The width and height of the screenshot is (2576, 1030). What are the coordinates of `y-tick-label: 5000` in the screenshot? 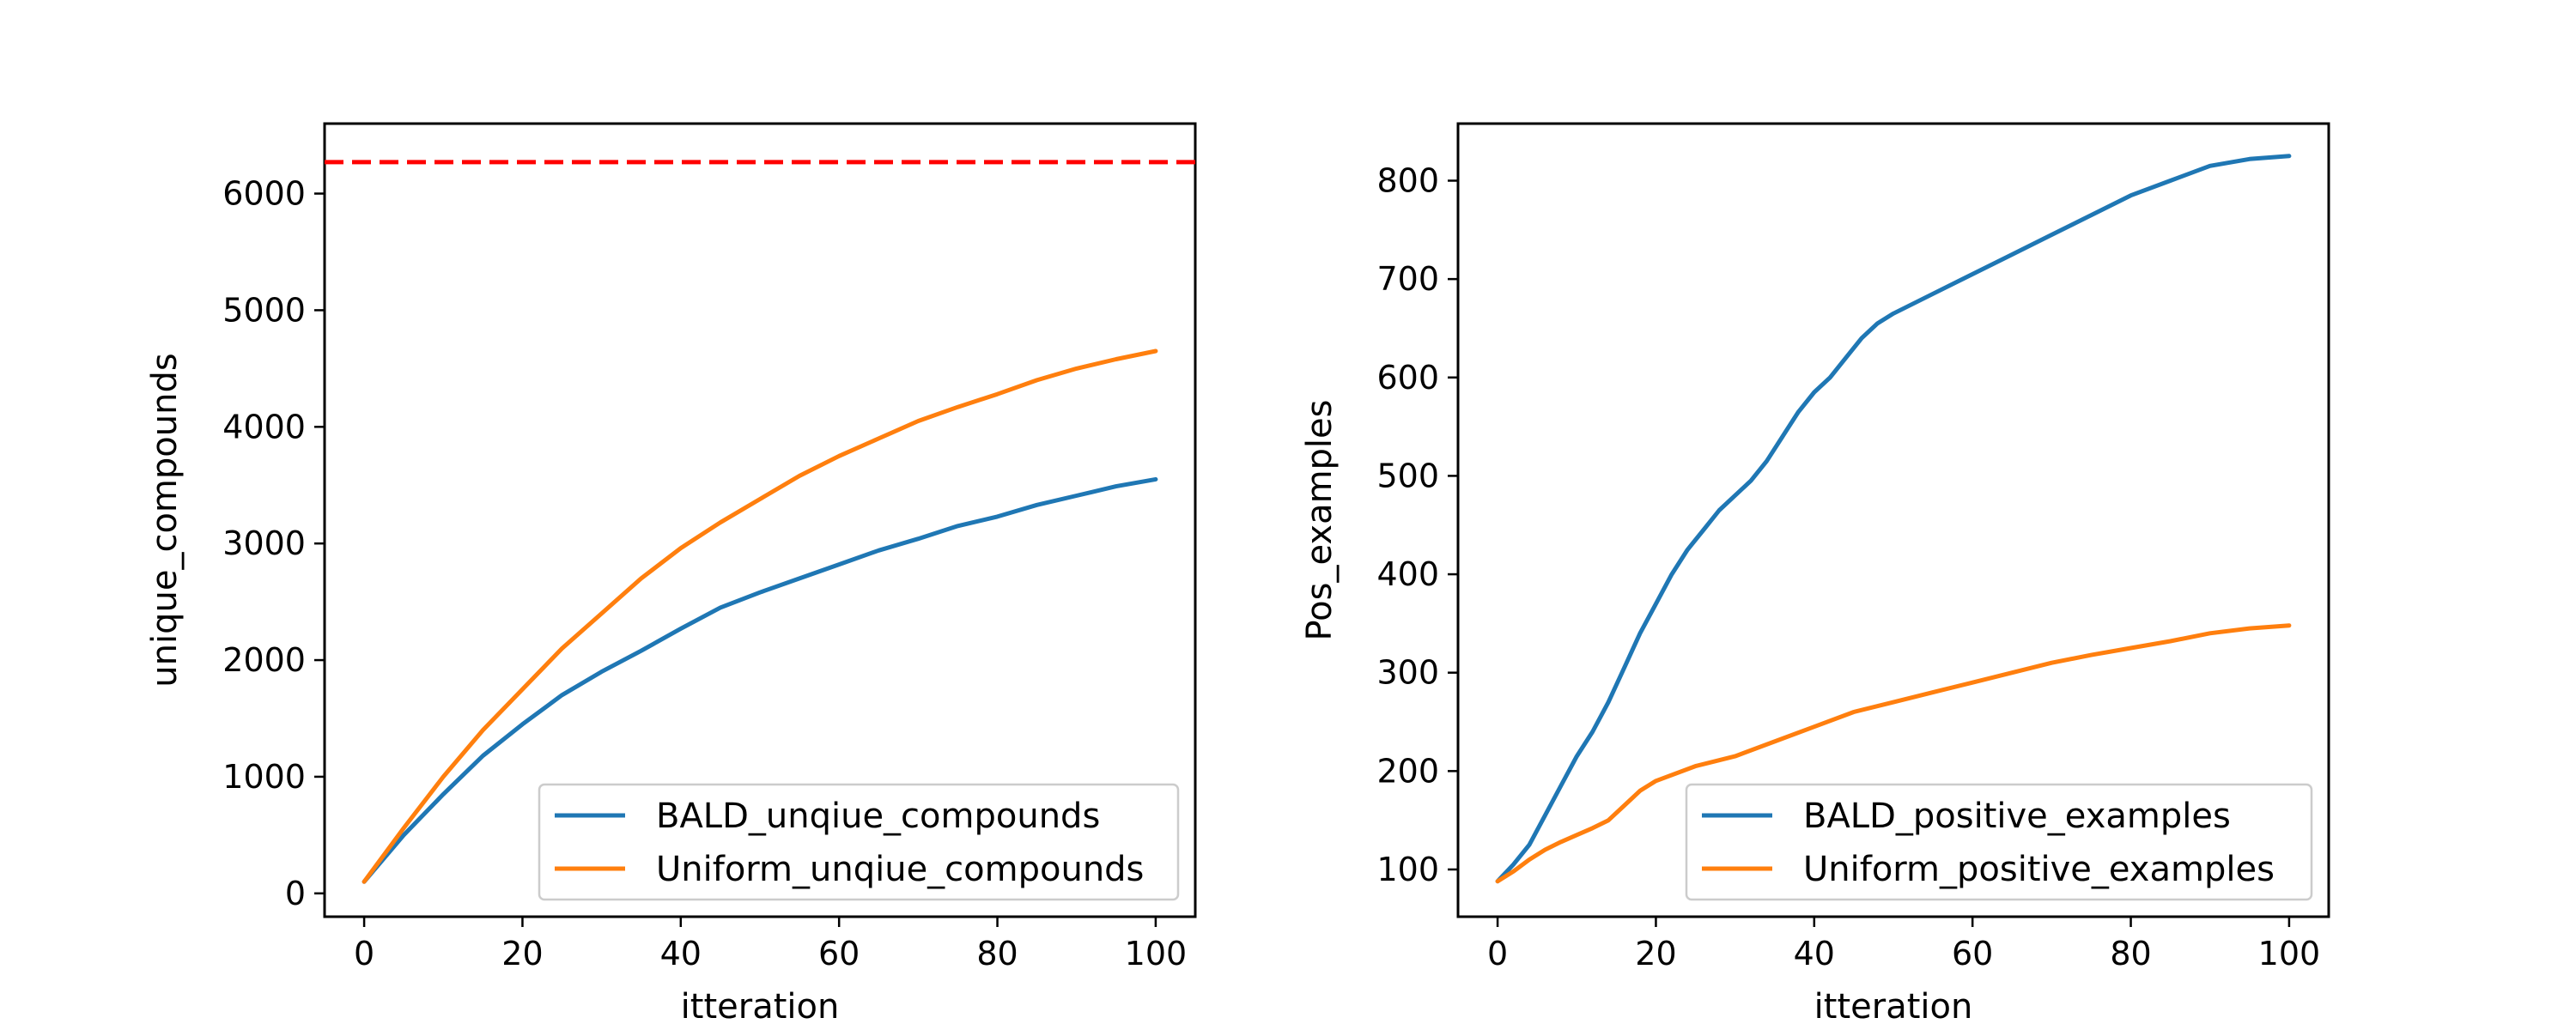 It's located at (264, 310).